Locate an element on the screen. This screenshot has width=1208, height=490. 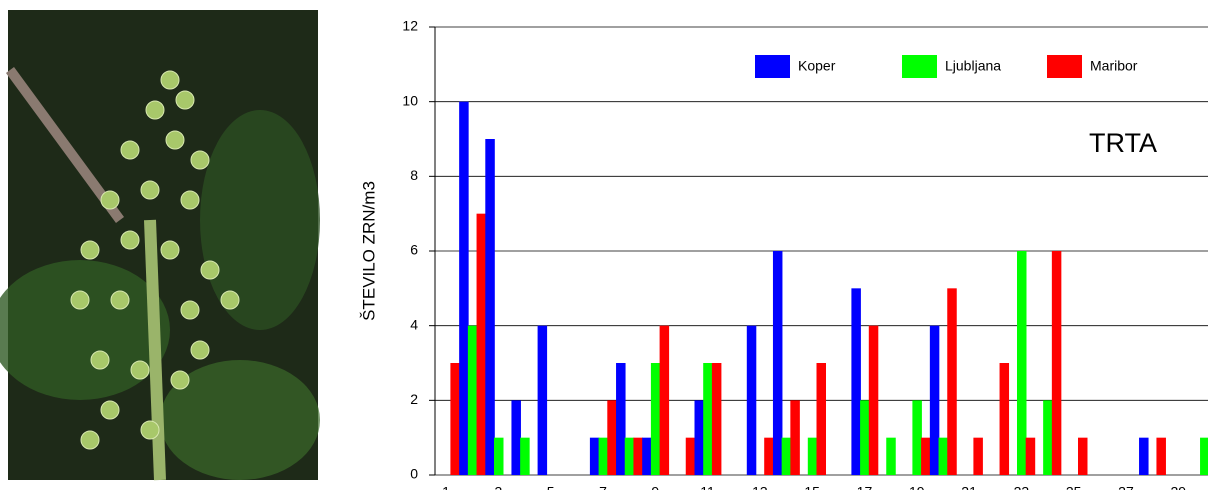
y-tick-label: 0 is located at coordinates (414, 474).